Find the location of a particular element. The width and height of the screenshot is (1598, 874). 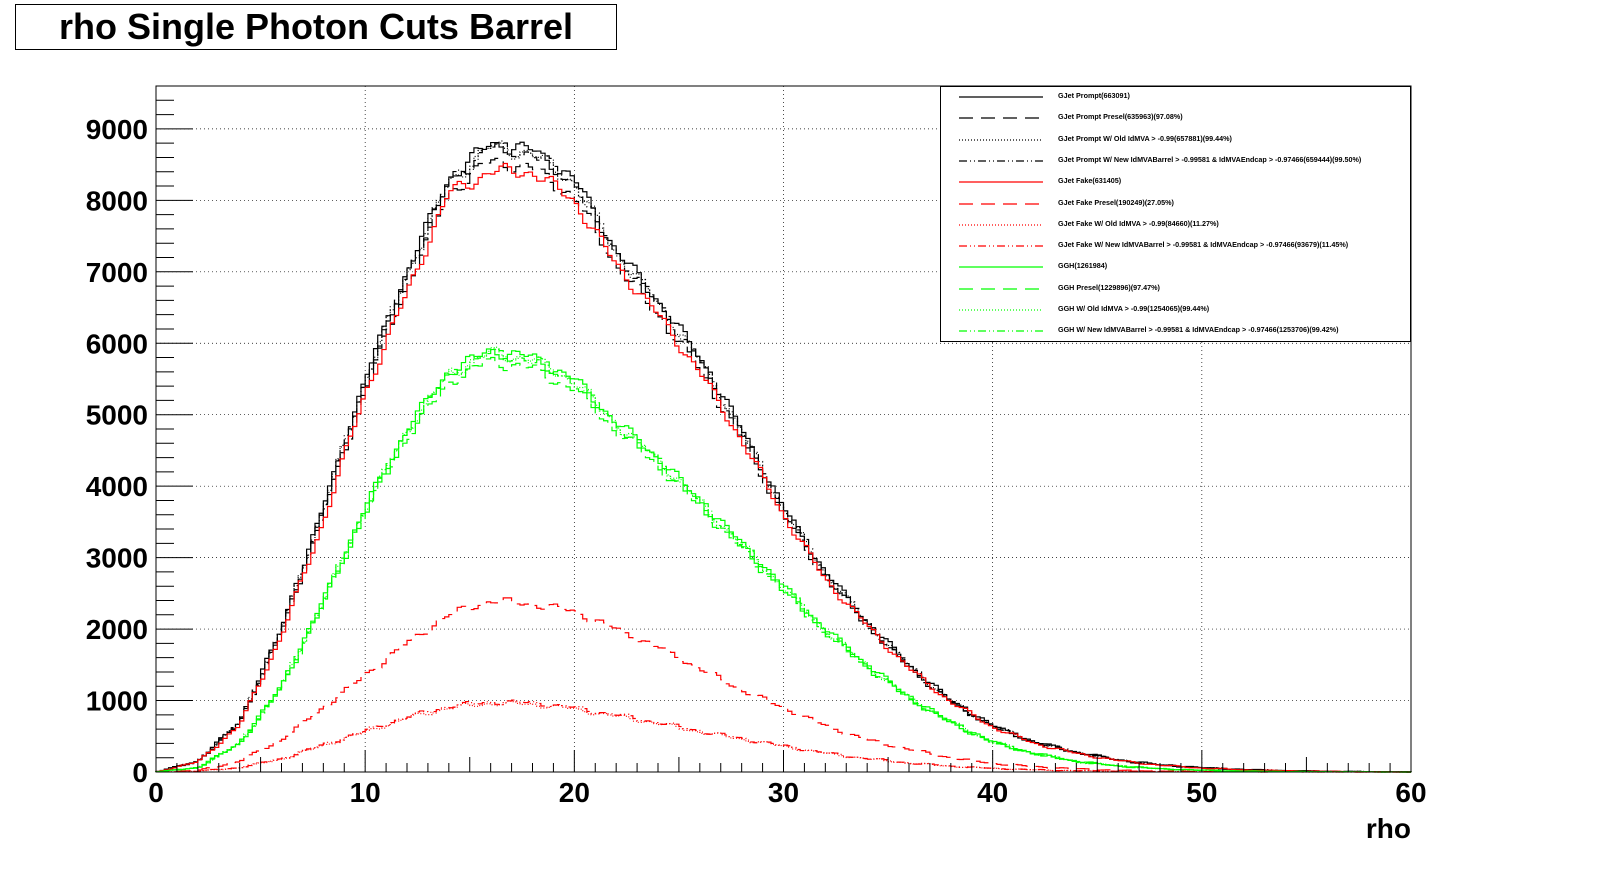

y-tick-label: 0 is located at coordinates (140, 772).